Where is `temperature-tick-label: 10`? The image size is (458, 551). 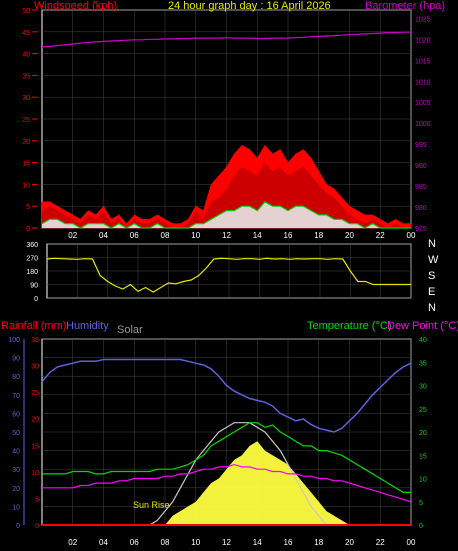 temperature-tick-label: 10 is located at coordinates (423, 480).